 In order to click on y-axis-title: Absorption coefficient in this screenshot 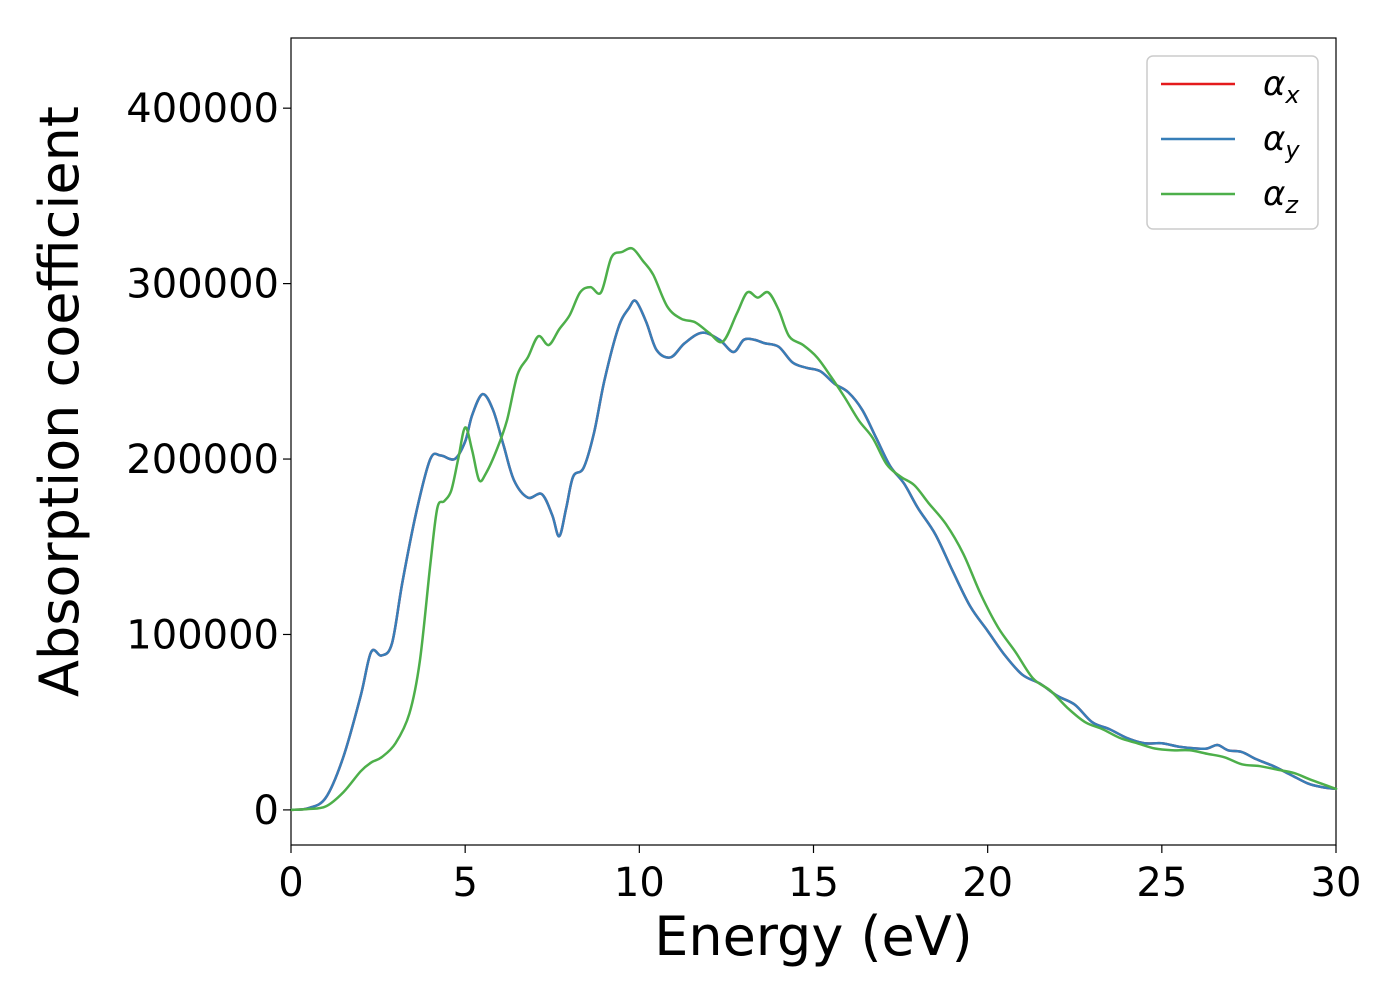, I will do `click(59, 401)`.